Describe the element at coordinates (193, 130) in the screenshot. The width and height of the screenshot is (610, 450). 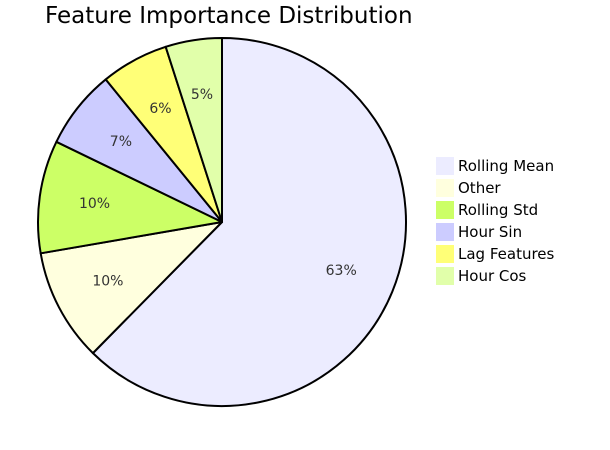
I see `pie-slice-hour-cos` at that location.